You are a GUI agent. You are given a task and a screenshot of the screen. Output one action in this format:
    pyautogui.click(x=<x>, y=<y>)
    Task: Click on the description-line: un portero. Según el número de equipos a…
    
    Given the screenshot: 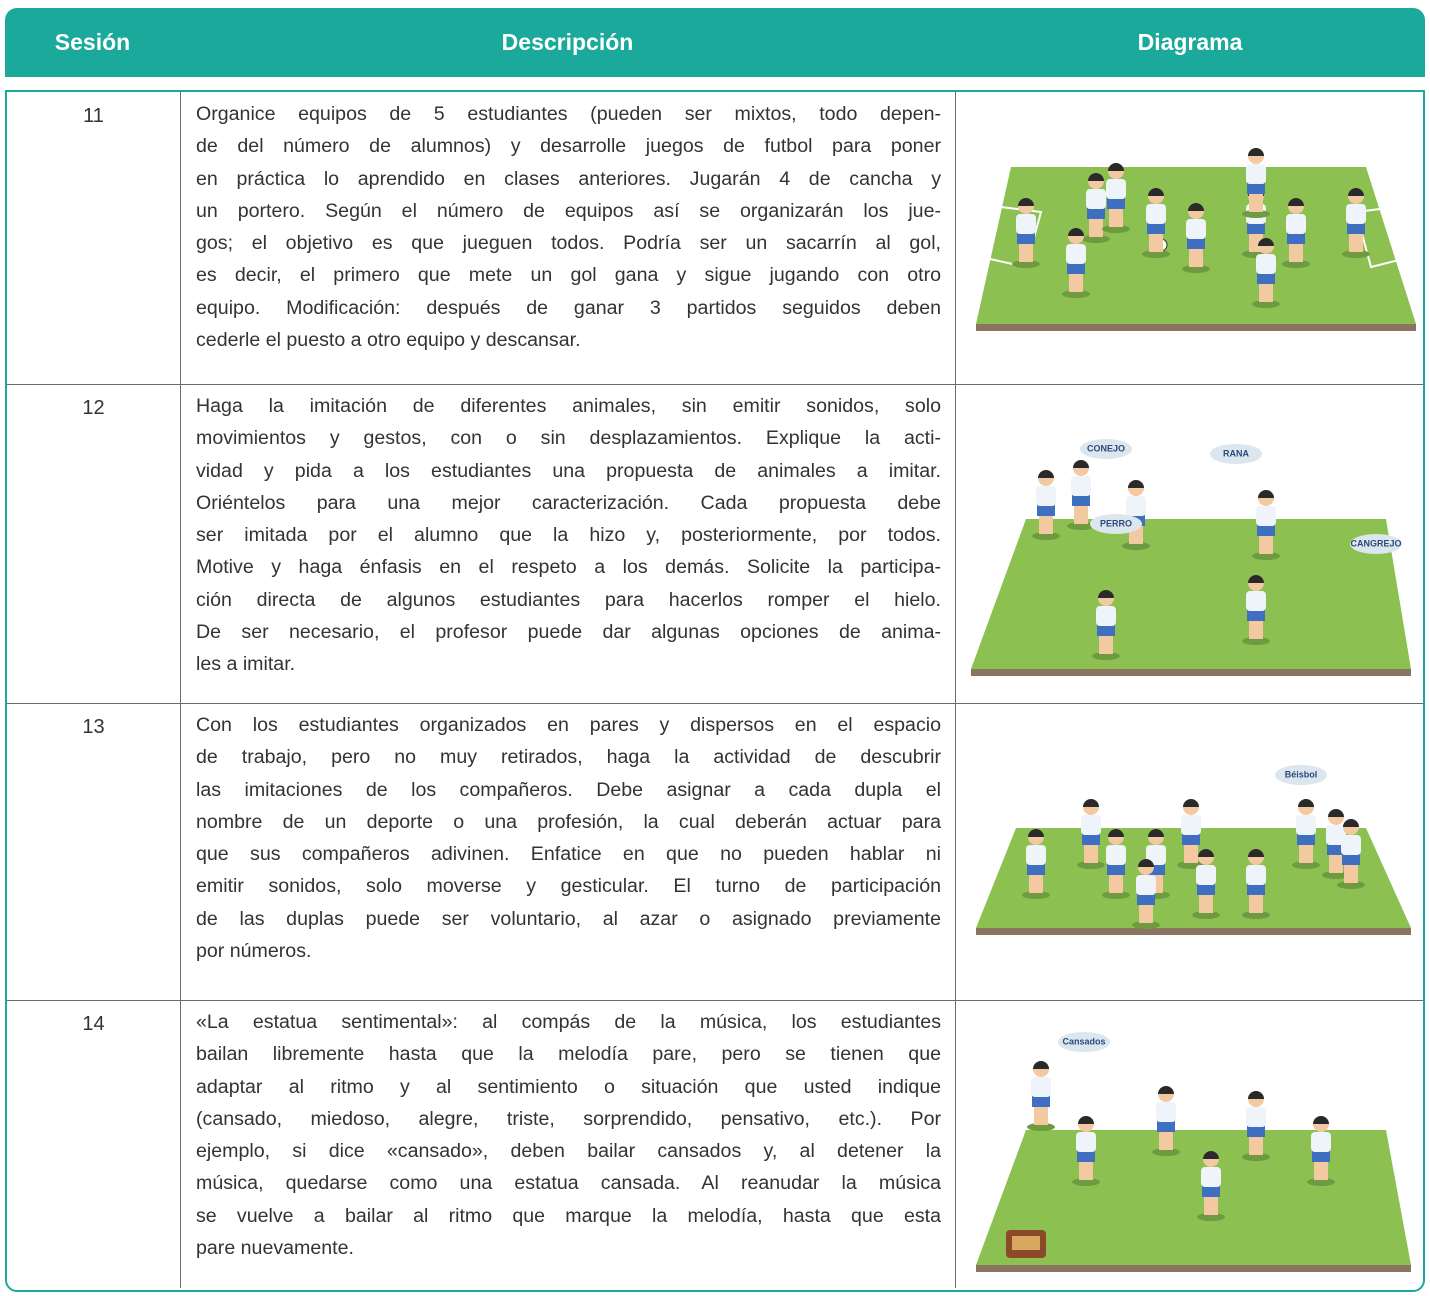 What is the action you would take?
    pyautogui.click(x=568, y=210)
    